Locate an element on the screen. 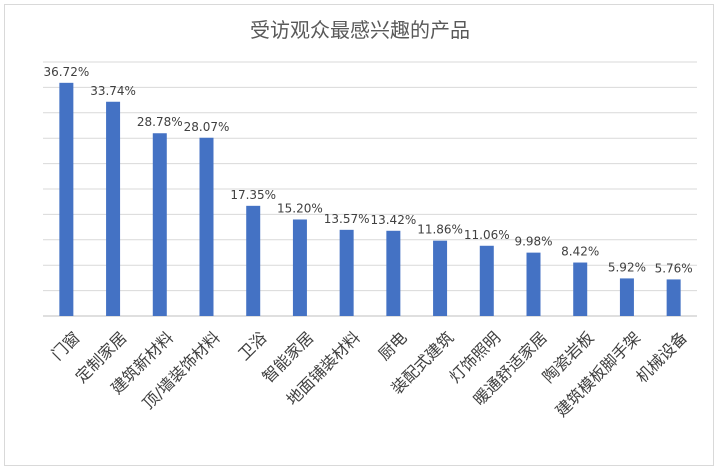 Image resolution: width=720 pixels, height=471 pixels. x-tick-label-8: 厨电 is located at coordinates (393, 346).